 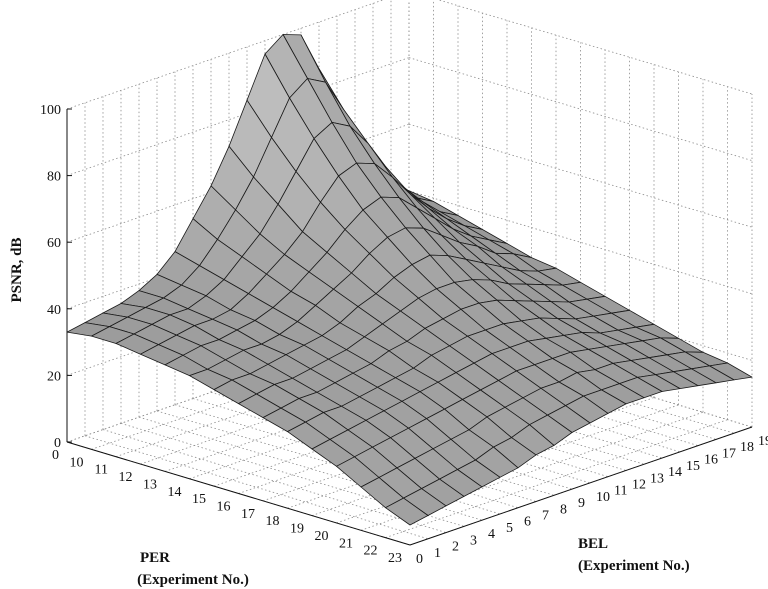 I want to click on per-tick-label: 18, so click(x=273, y=521).